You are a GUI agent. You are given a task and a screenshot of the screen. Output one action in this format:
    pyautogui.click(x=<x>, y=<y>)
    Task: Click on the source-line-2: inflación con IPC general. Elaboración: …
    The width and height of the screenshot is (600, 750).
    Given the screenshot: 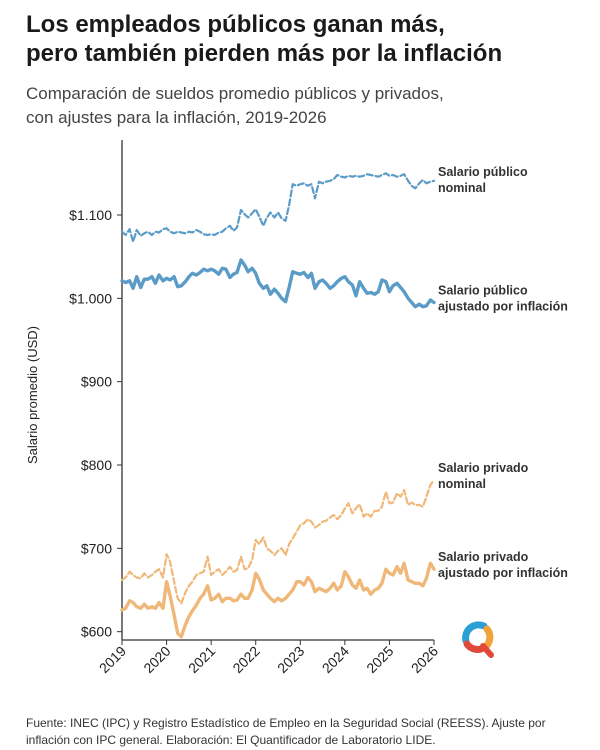 What is the action you would take?
    pyautogui.click(x=231, y=740)
    